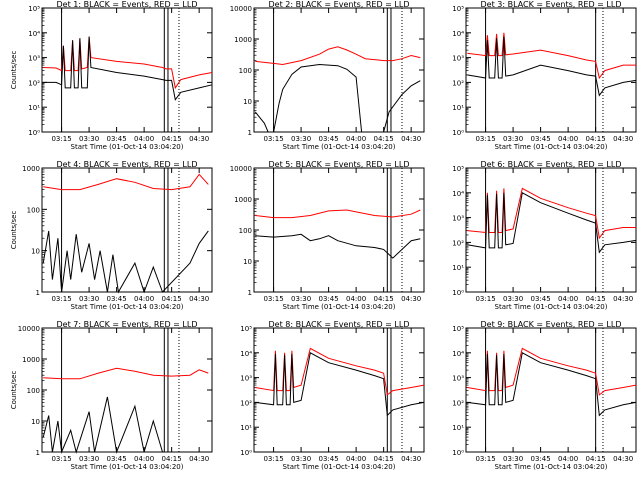 The width and height of the screenshot is (640, 480). I want to click on panel-title: Det 2: BLACK = Events, RED = LLD, so click(339, 4).